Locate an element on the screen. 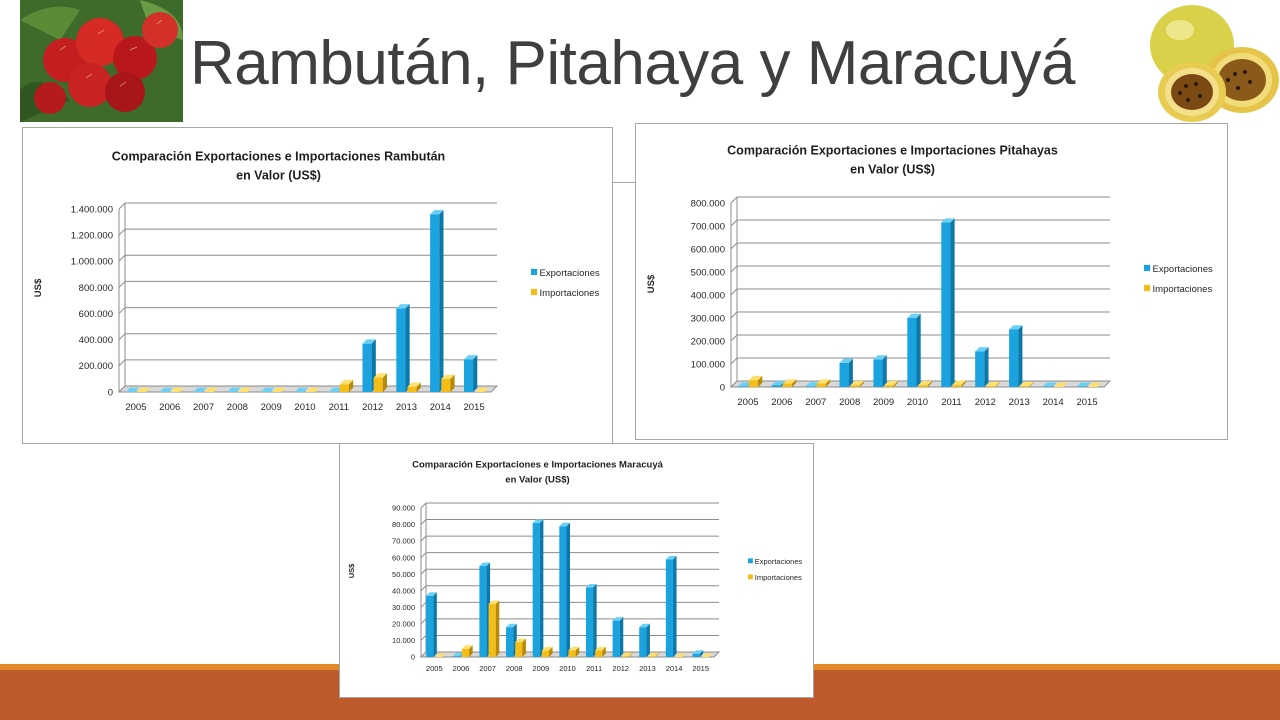 The height and width of the screenshot is (720, 1280). passion-fruit-photo is located at coordinates (1210, 62).